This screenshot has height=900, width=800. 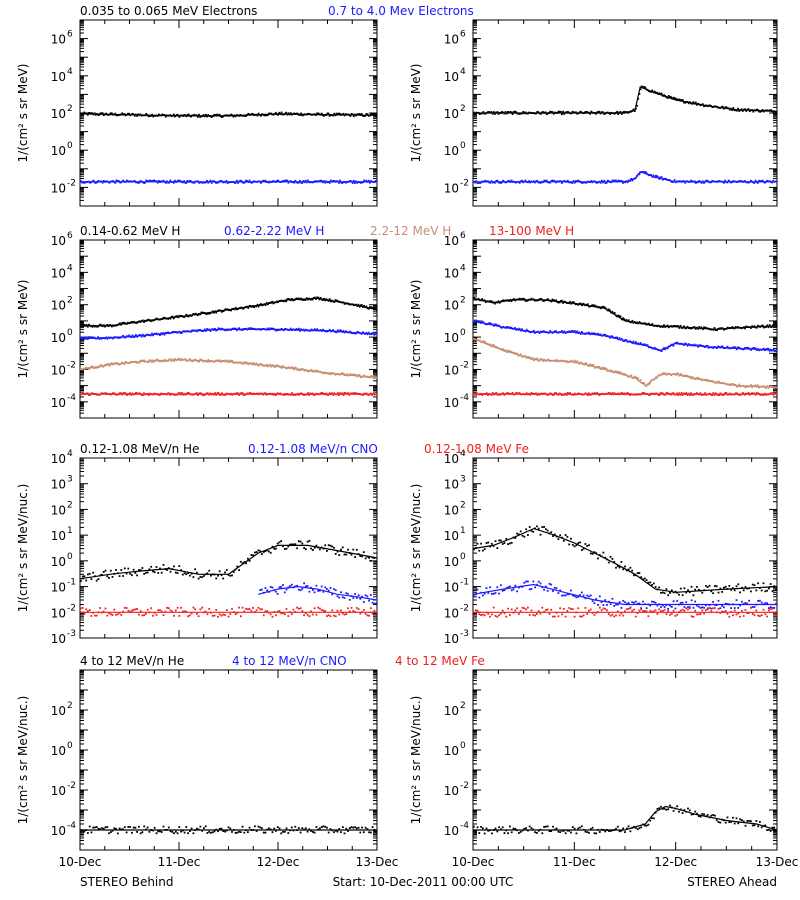 I want to click on series-title: 0.12-1.08 MeV Fe, so click(x=476, y=449).